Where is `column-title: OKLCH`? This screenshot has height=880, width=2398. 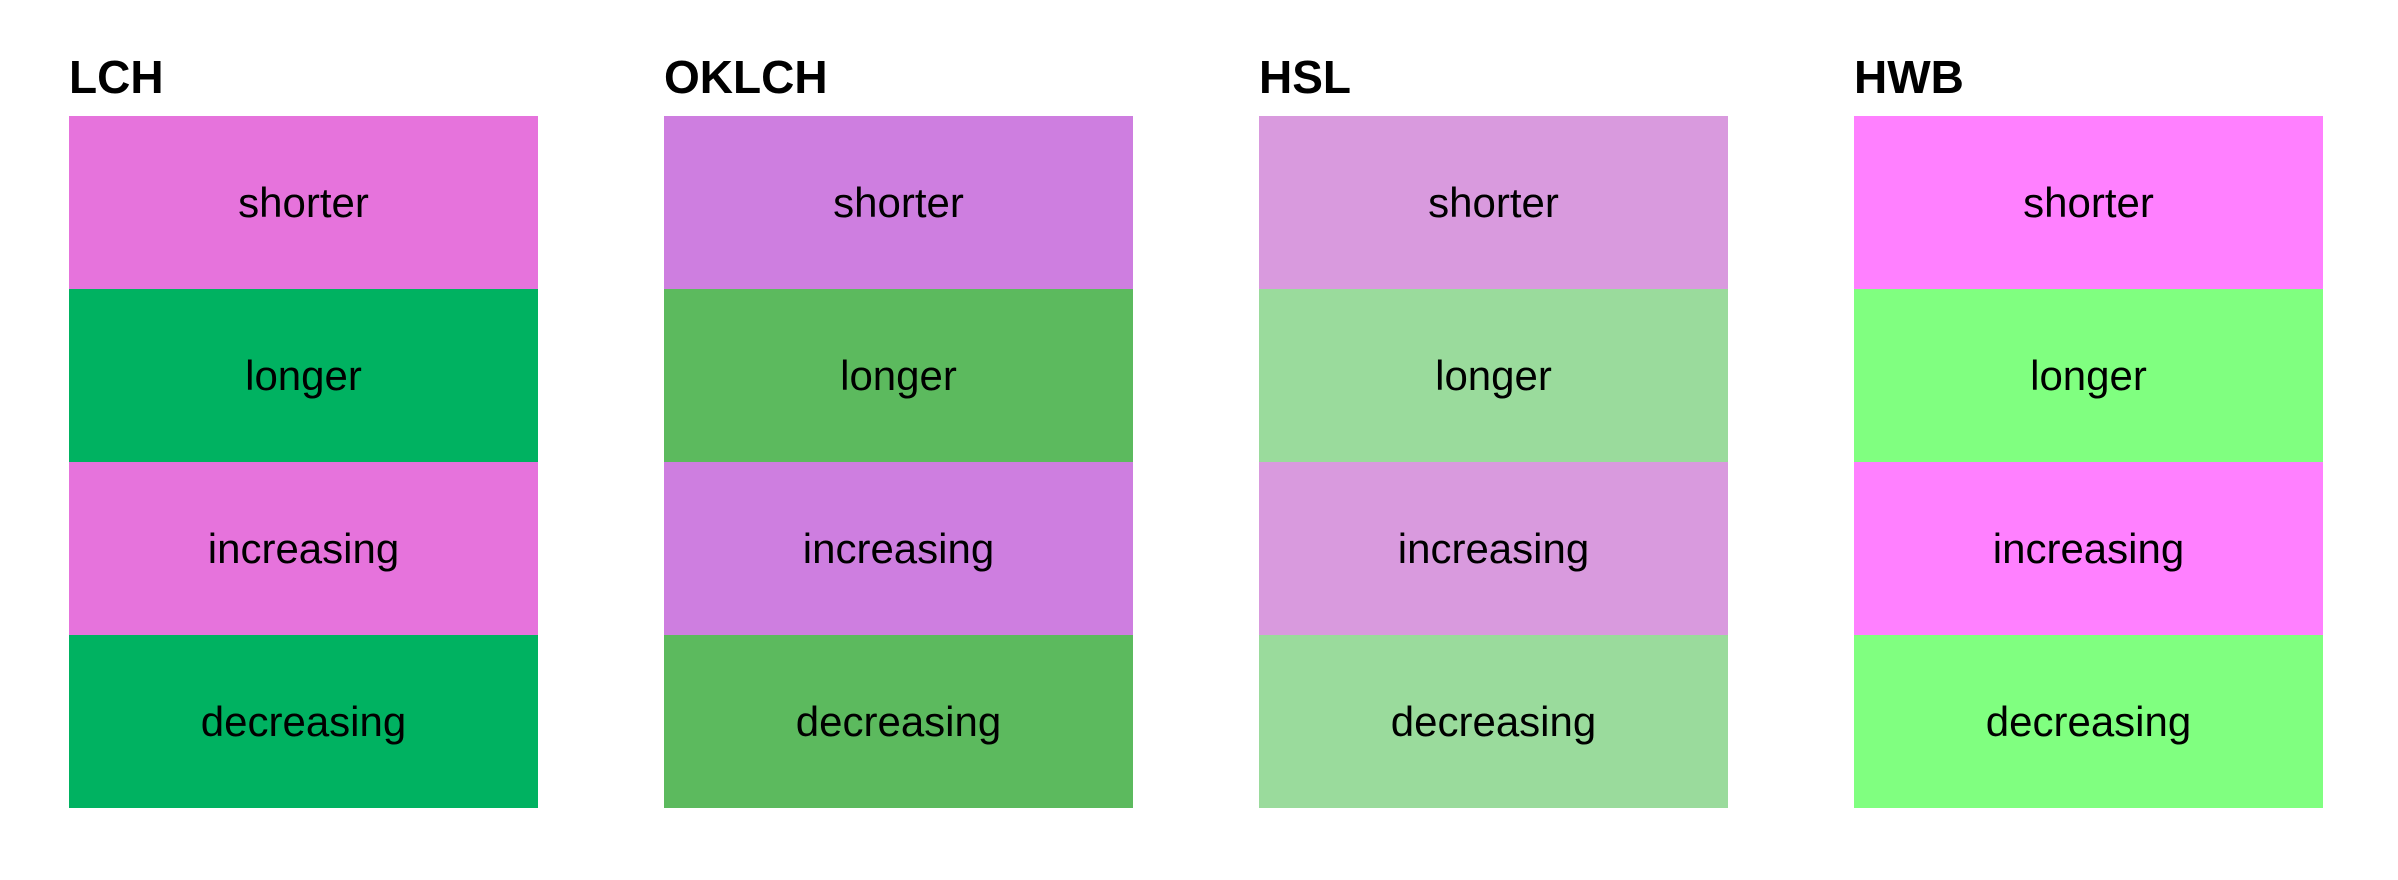 column-title: OKLCH is located at coordinates (746, 77).